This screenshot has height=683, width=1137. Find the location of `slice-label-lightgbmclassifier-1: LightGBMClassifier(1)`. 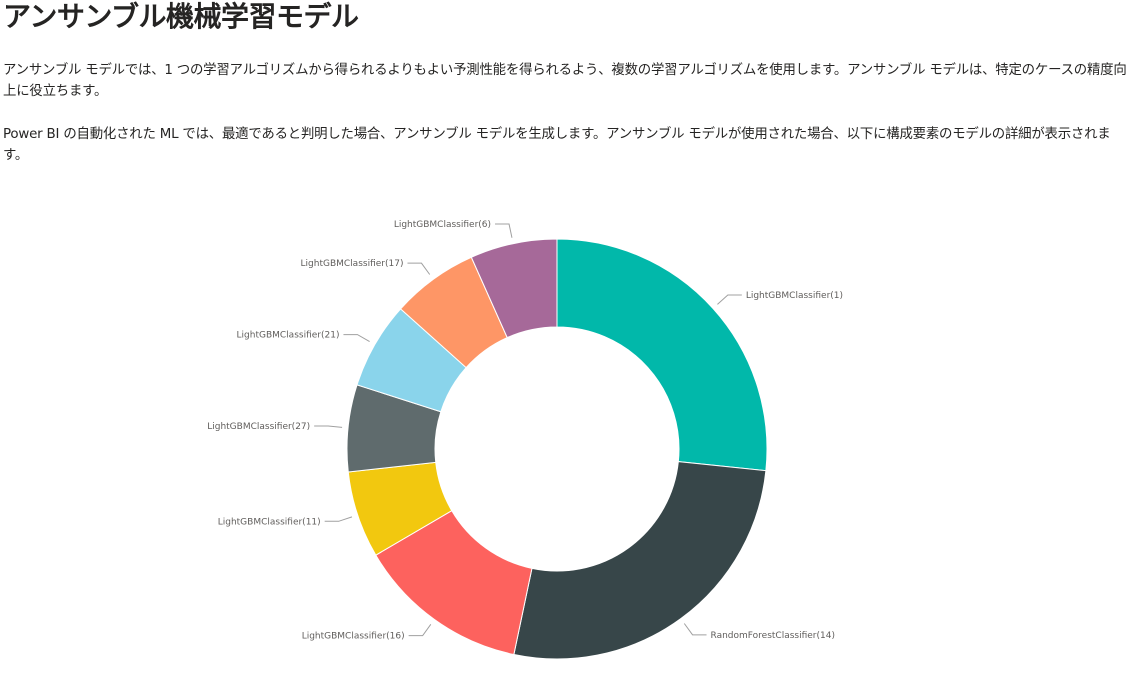

slice-label-lightgbmclassifier-1: LightGBMClassifier(1) is located at coordinates (794, 296).